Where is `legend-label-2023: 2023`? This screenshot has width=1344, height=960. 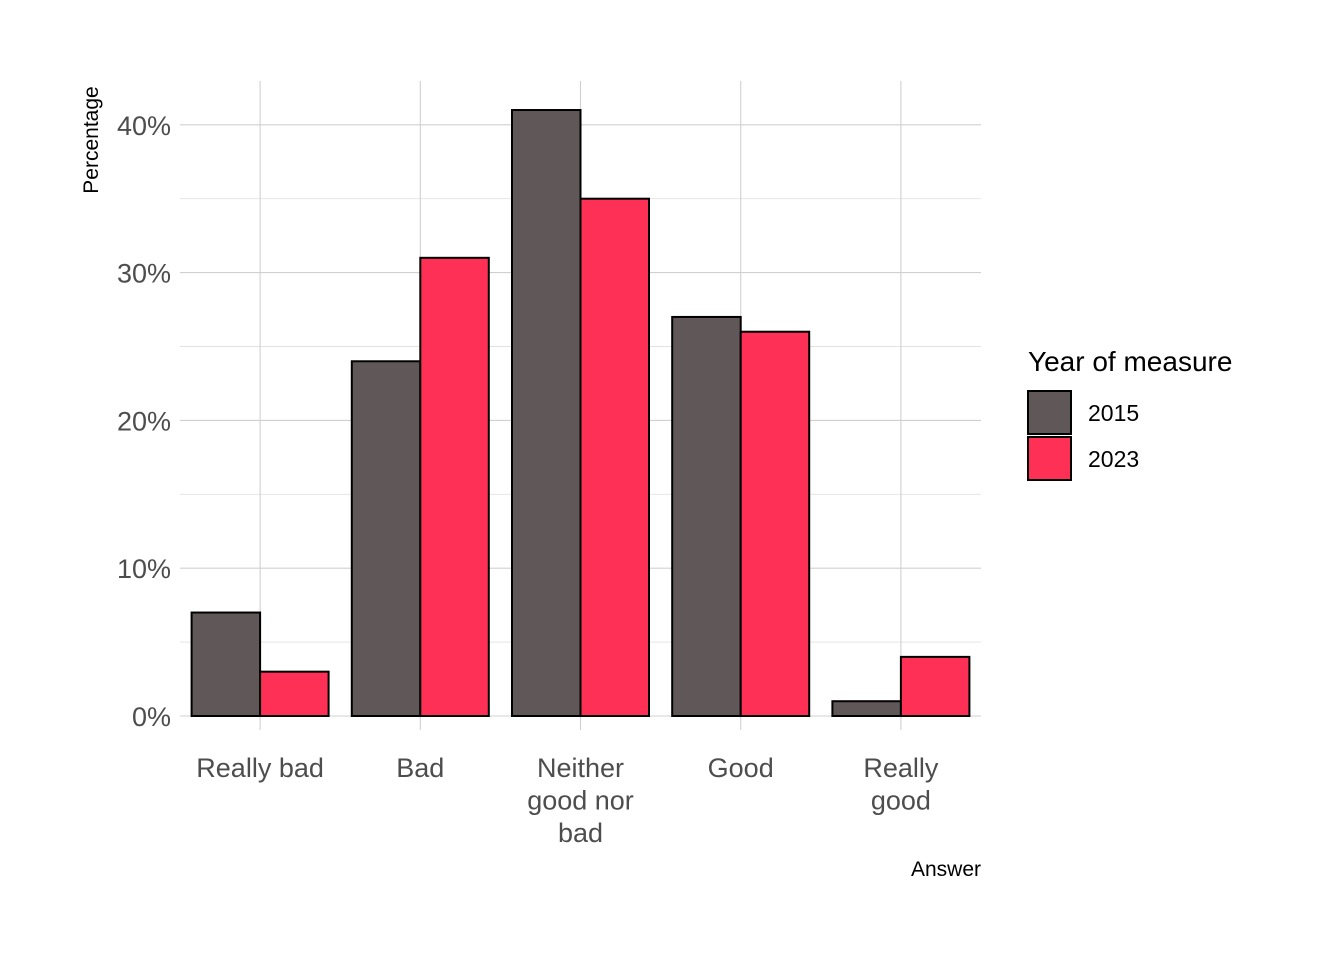 legend-label-2023: 2023 is located at coordinates (1113, 459).